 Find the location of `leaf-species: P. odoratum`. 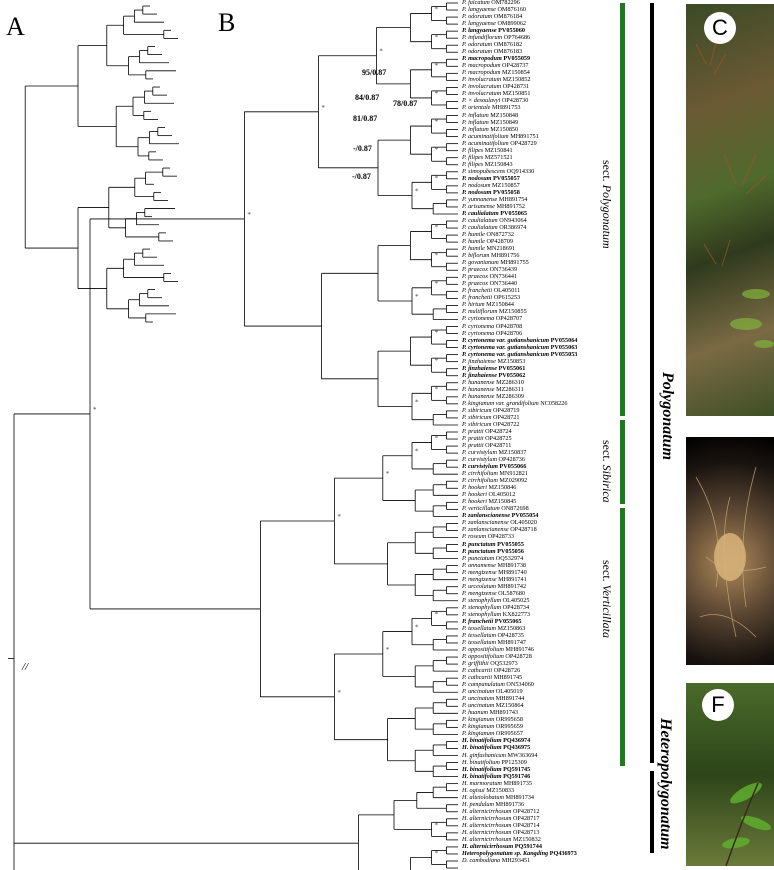

leaf-species: P. odoratum is located at coordinates (477, 17).